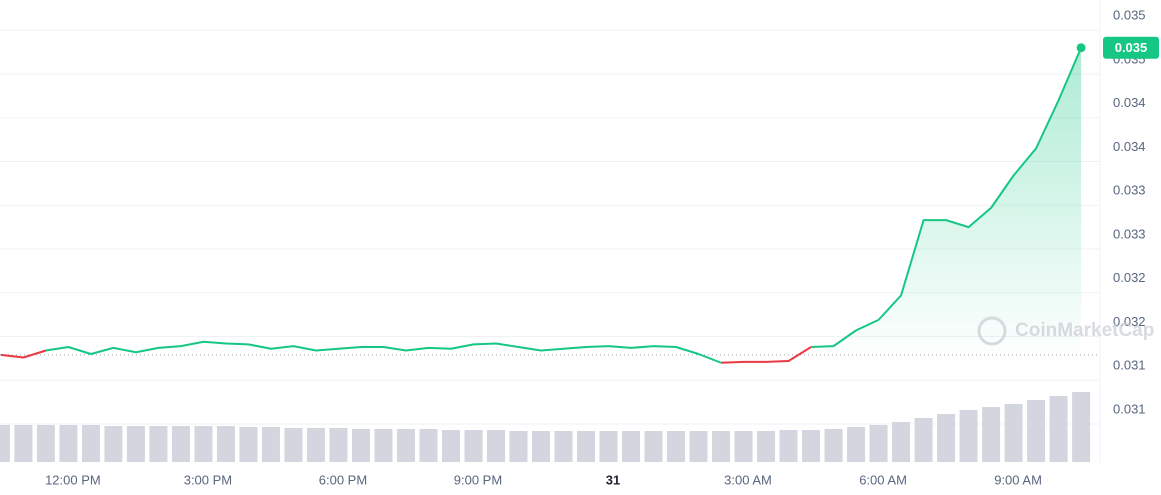  Describe the element at coordinates (1081, 48) in the screenshot. I see `last-point` at that location.